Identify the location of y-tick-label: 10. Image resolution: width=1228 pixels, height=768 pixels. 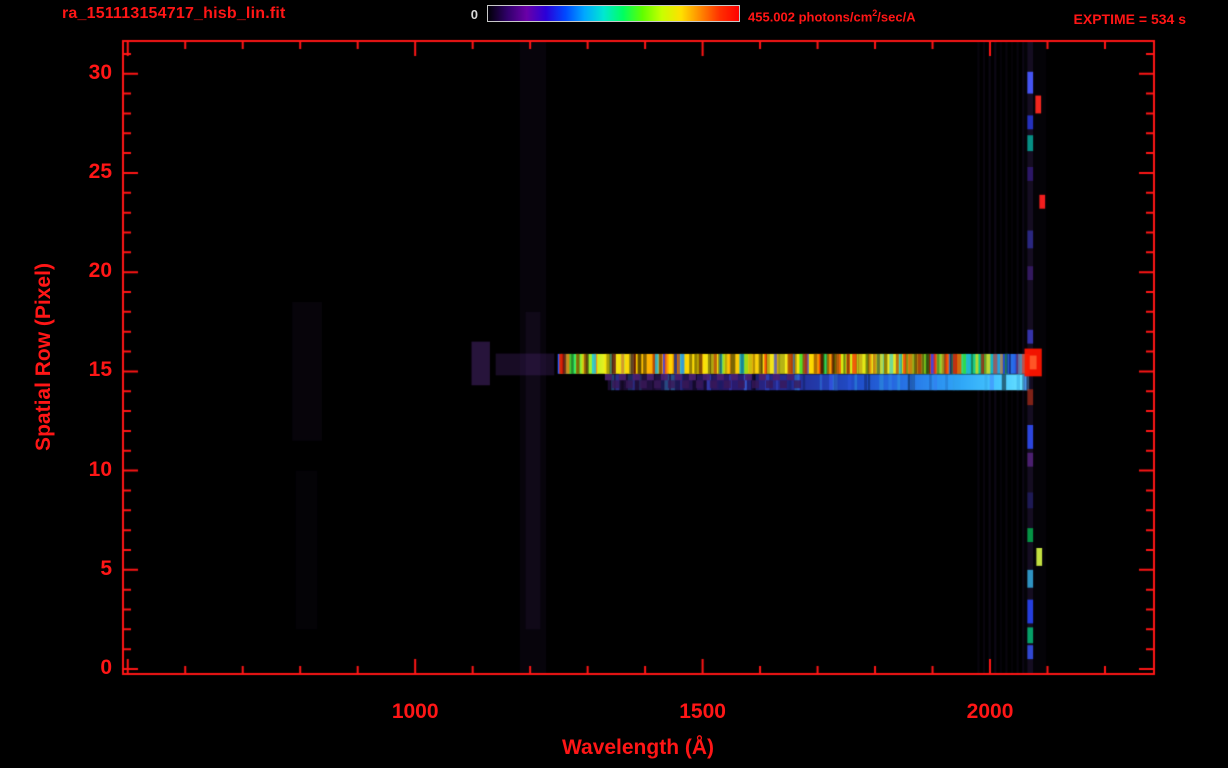
(100, 469).